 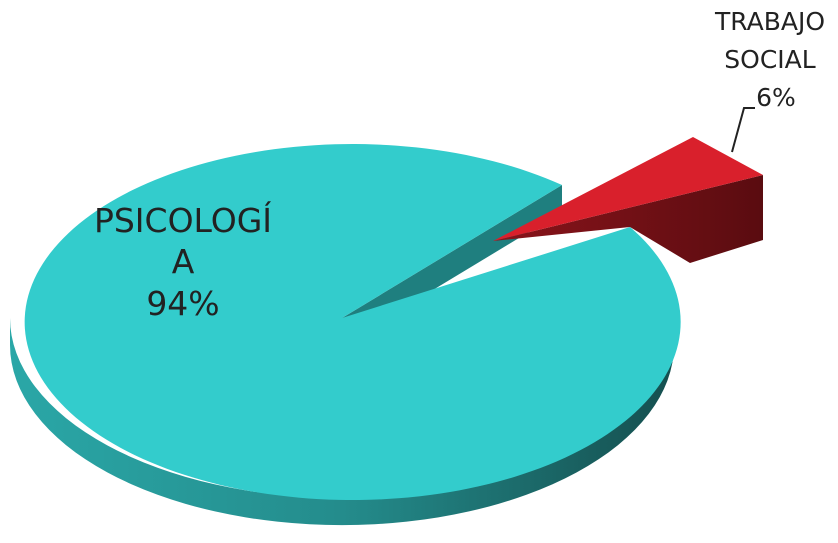 I want to click on label-psicologia-value: 94%, so click(x=182, y=303).